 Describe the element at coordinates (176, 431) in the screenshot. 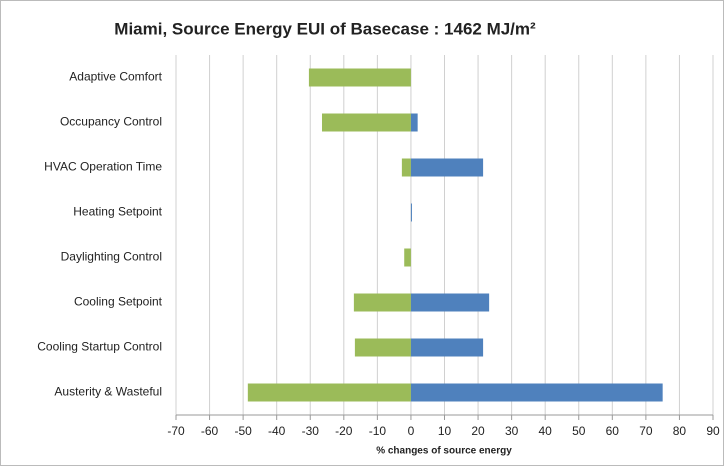

I see `x-tick-label: -70` at that location.